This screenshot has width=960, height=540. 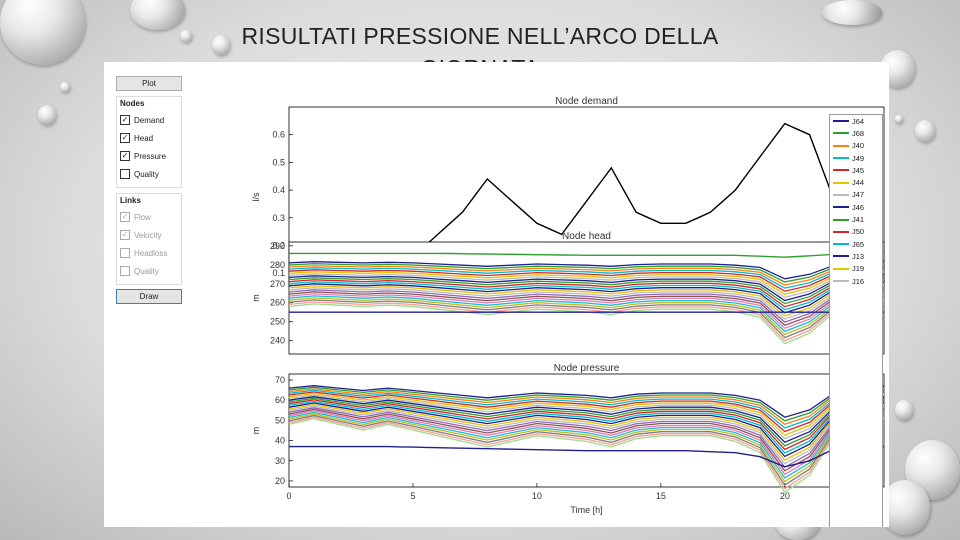 I want to click on node-option-quality: Quality, so click(x=149, y=174).